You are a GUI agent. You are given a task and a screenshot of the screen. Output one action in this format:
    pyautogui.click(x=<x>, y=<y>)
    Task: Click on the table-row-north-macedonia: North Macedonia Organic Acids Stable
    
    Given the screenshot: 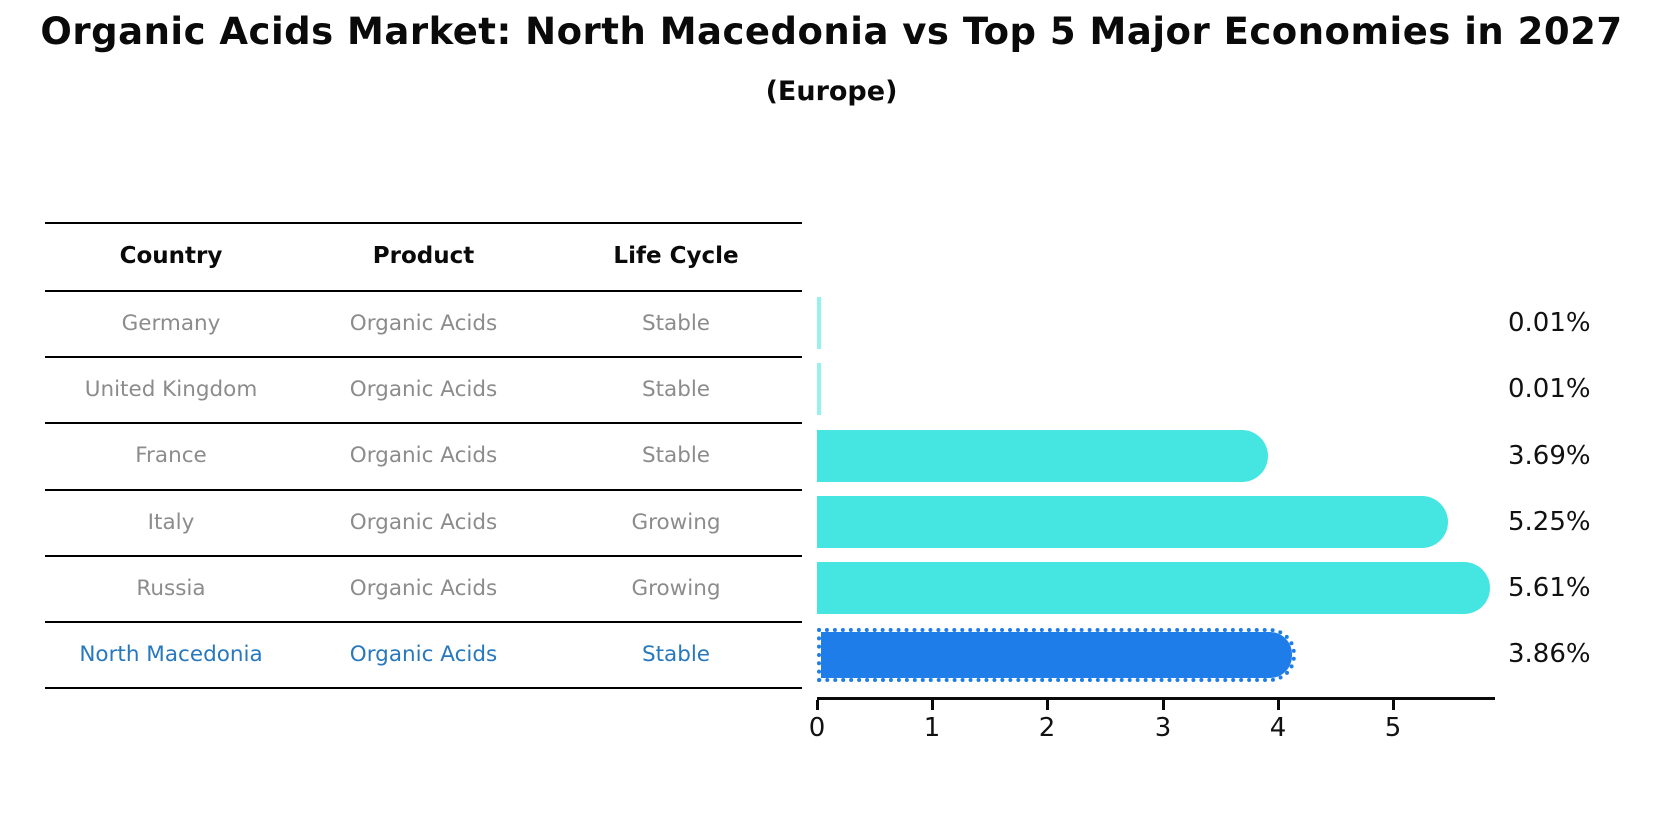 What is the action you would take?
    pyautogui.click(x=423, y=654)
    